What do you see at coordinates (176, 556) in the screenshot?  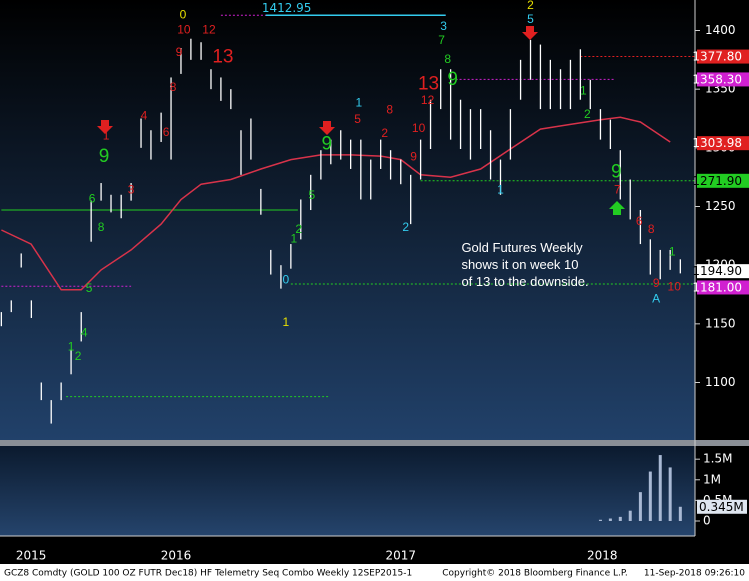 I see `x-tick-label: 2016` at bounding box center [176, 556].